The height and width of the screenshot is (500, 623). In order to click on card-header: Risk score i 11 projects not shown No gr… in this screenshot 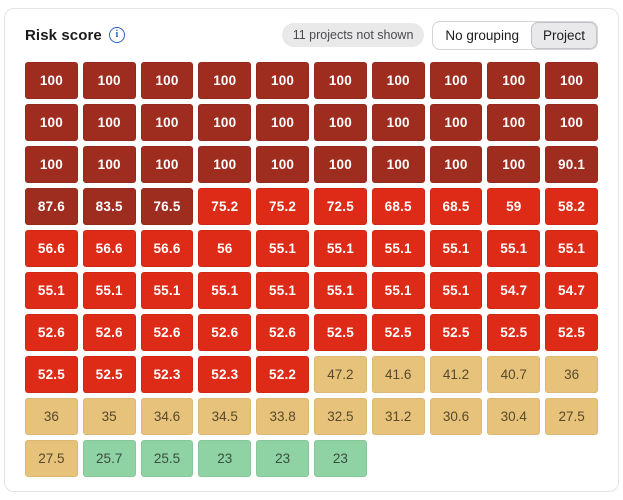, I will do `click(311, 35)`.